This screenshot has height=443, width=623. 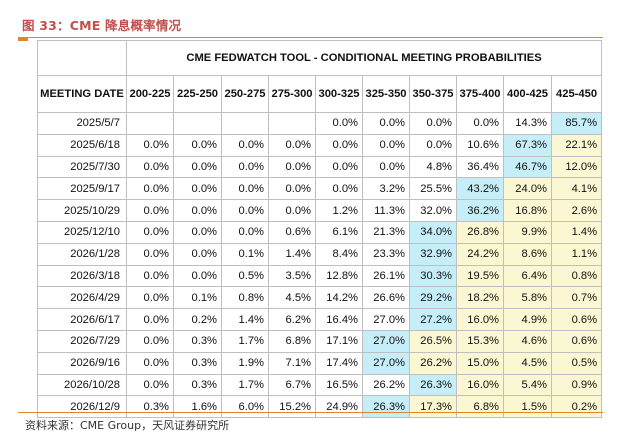 What do you see at coordinates (527, 385) in the screenshot?
I see `probability-cell: 5.4%` at bounding box center [527, 385].